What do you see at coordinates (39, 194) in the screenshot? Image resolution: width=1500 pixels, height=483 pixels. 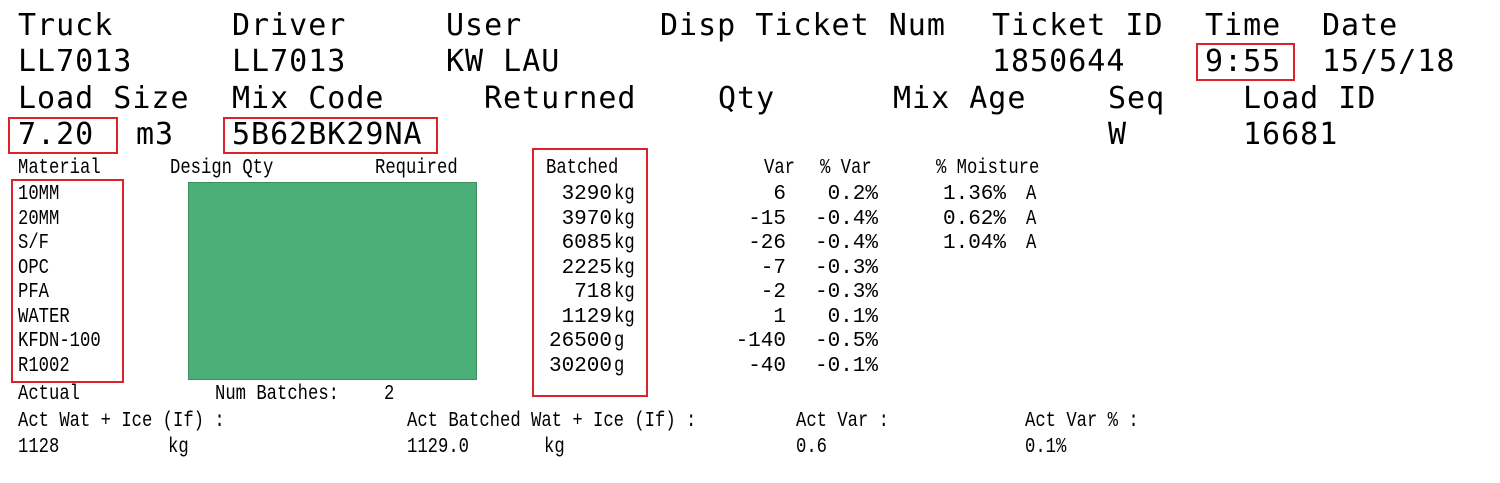 I see `table-row-material: 10MM` at bounding box center [39, 194].